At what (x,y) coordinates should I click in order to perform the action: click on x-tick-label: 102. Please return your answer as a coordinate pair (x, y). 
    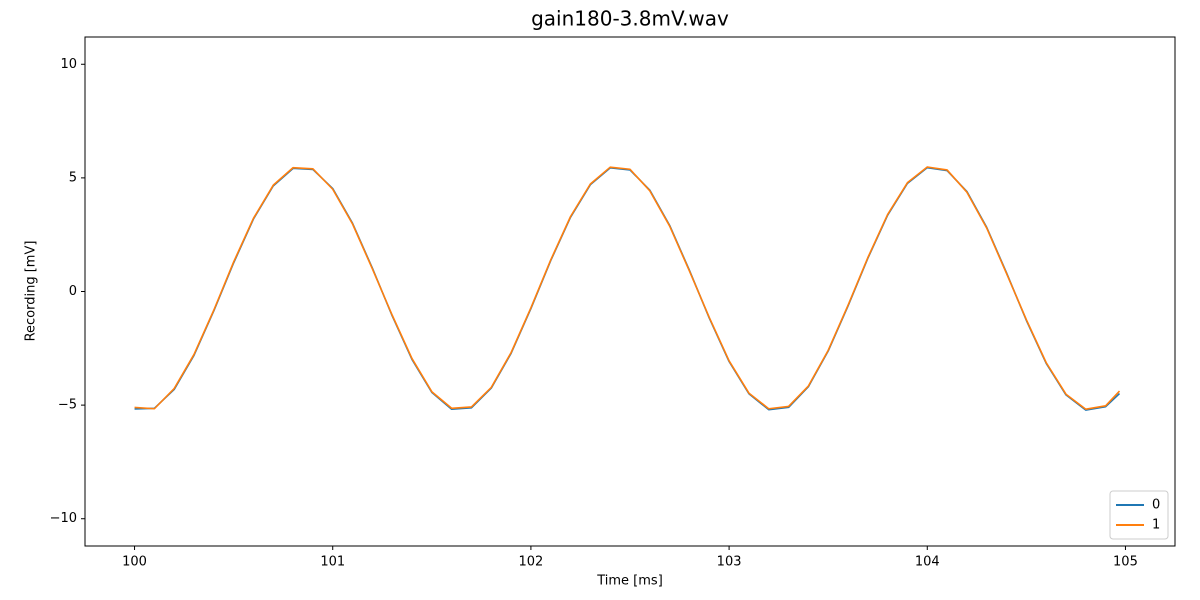
    Looking at the image, I should click on (530, 562).